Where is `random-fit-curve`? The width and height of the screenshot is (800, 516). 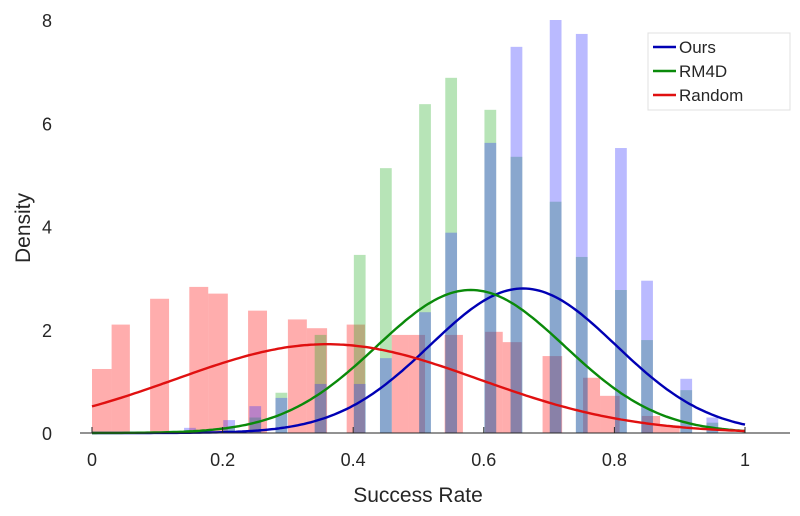 random-fit-curve is located at coordinates (418, 388).